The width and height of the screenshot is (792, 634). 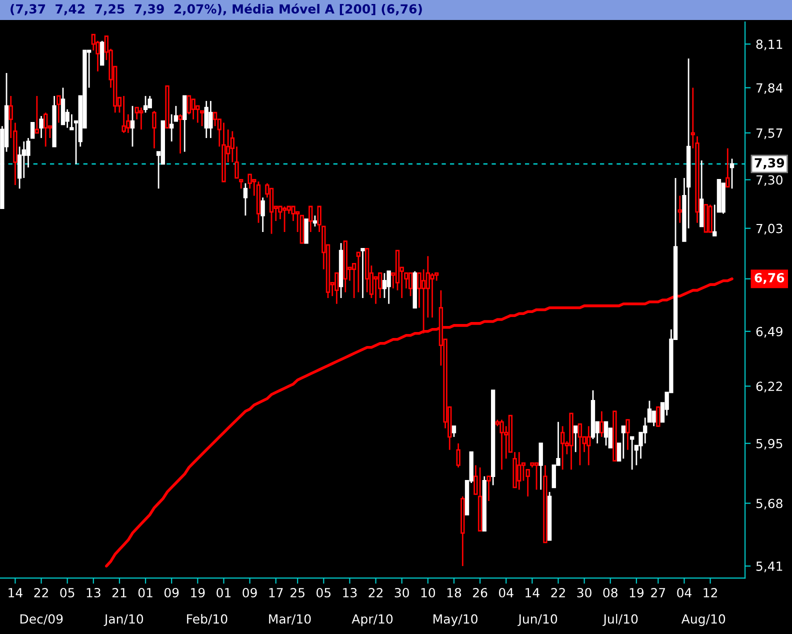 I want to click on y-tick-label: 7,57, so click(x=769, y=134).